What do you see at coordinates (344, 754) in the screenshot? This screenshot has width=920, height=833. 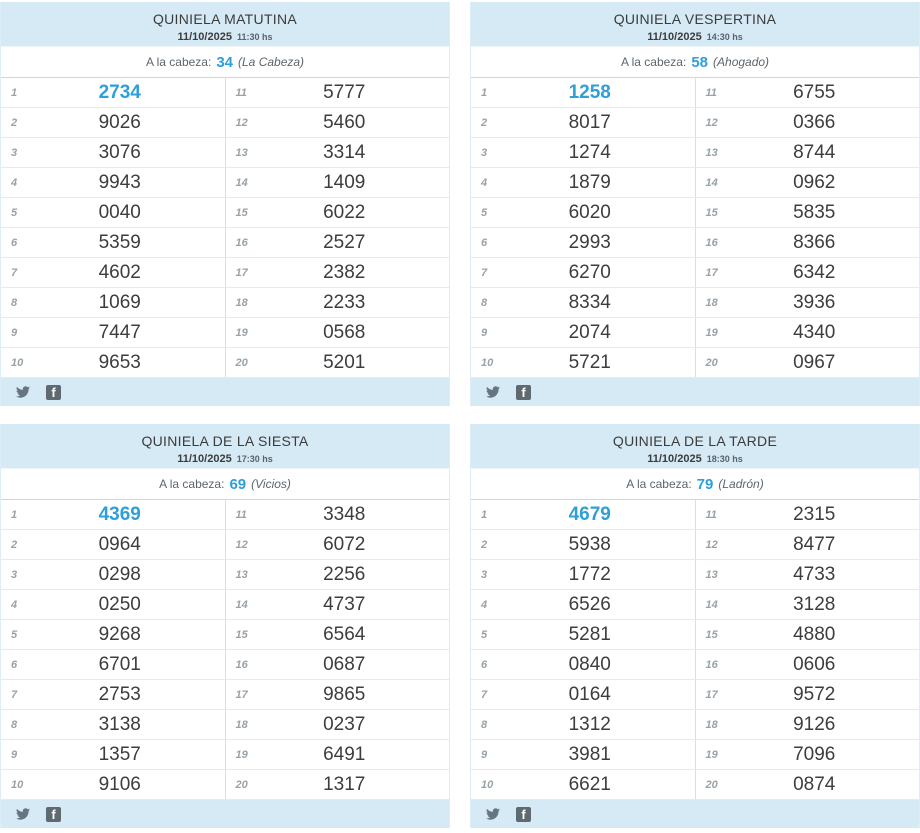 I see `result-number: 6491` at bounding box center [344, 754].